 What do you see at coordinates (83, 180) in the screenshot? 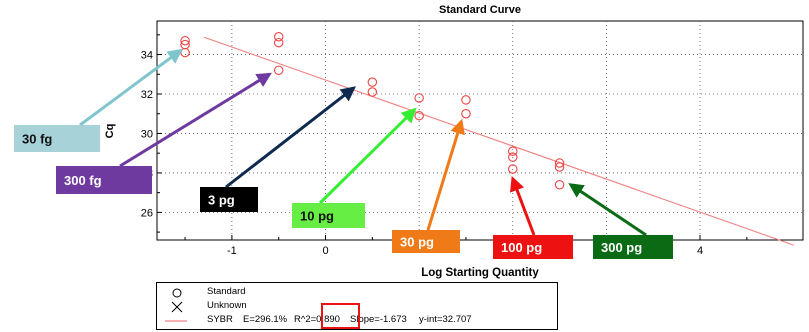
I see `annotation-label: 300 fg` at bounding box center [83, 180].